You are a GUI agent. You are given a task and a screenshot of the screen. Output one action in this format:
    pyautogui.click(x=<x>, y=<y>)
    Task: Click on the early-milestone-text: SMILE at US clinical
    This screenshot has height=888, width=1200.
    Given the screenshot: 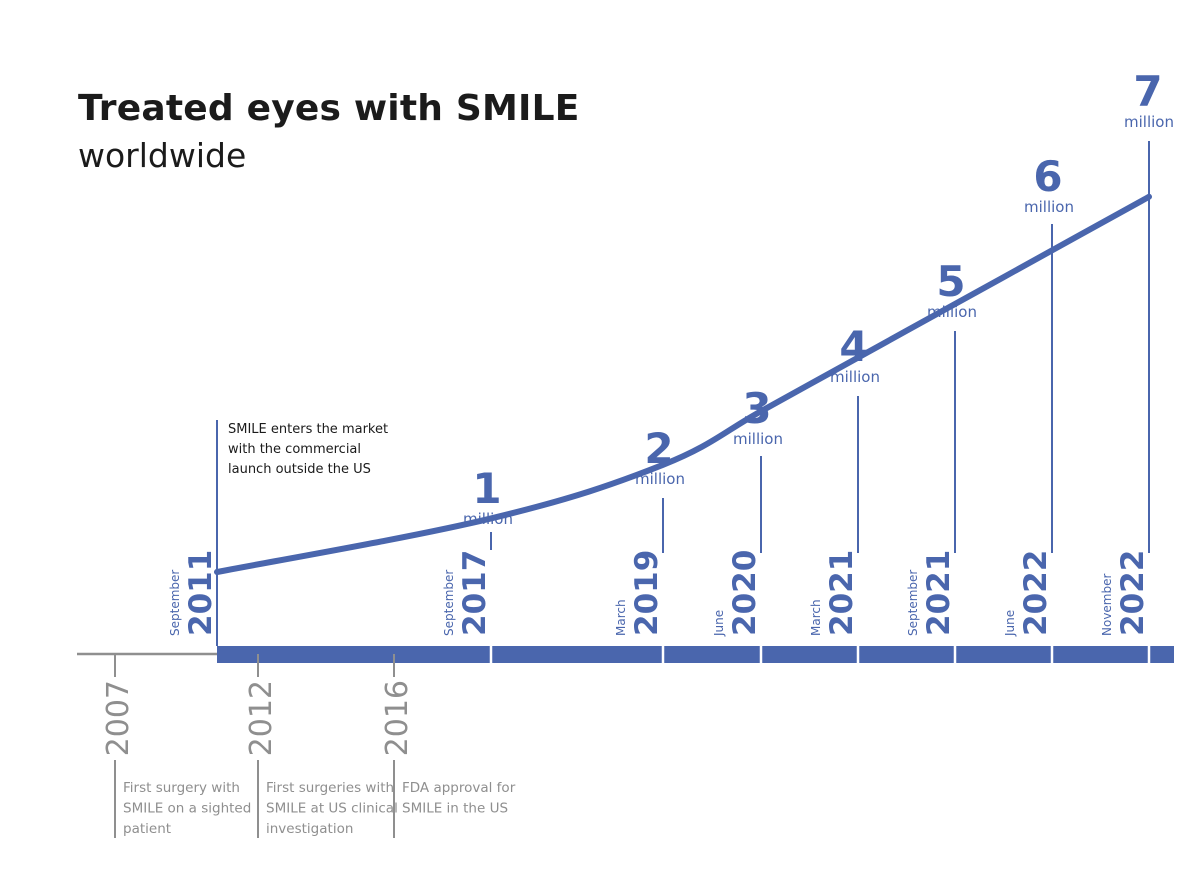 What is the action you would take?
    pyautogui.click(x=332, y=809)
    